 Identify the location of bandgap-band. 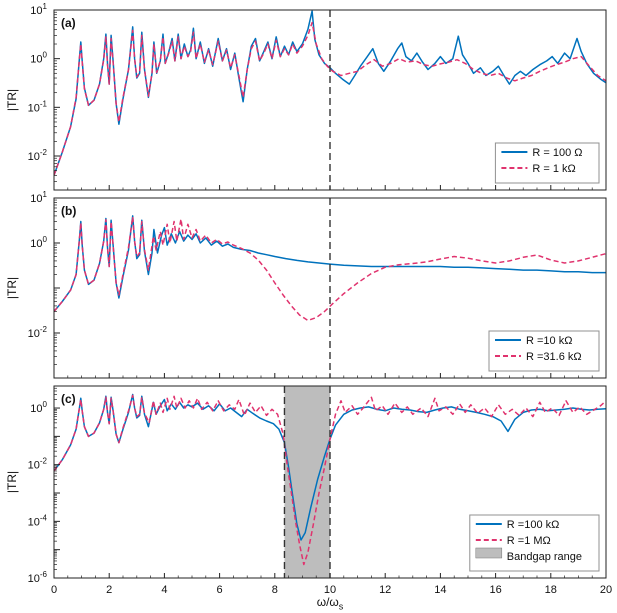
(307, 482).